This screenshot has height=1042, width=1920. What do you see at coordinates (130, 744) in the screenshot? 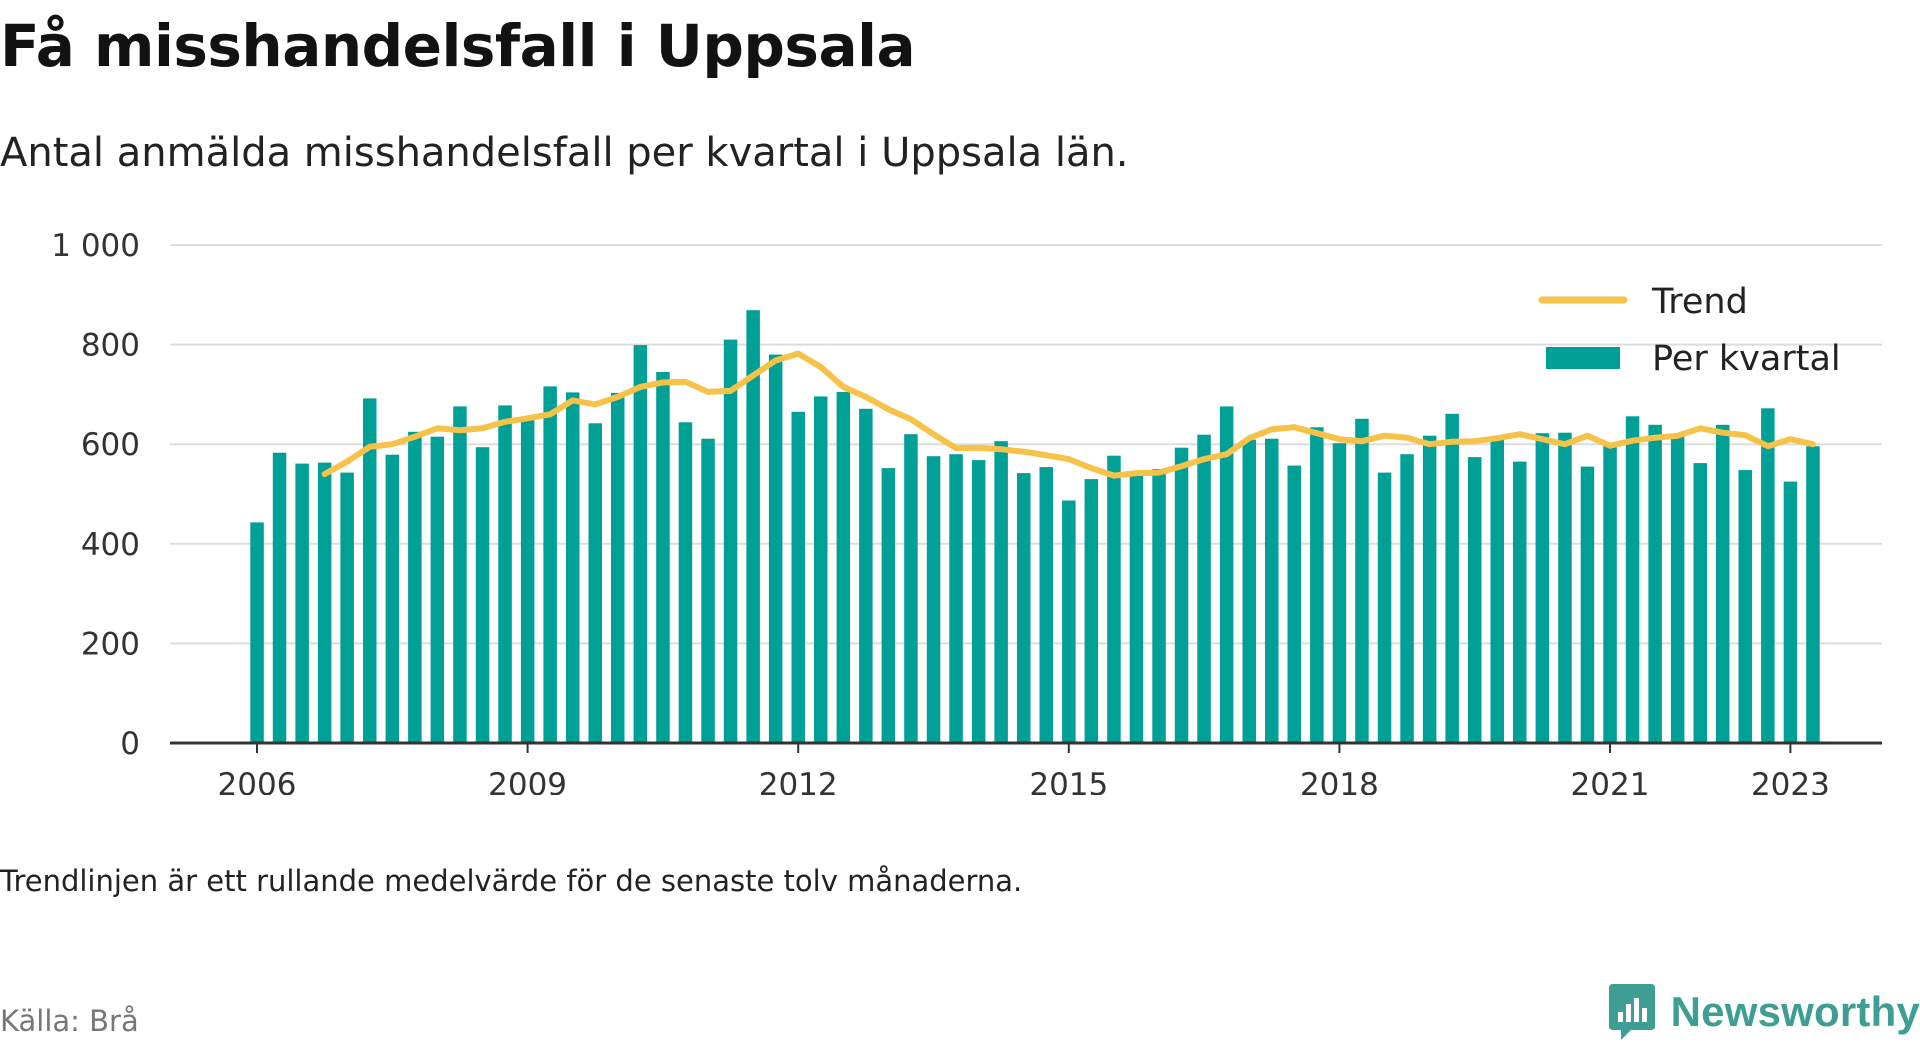
I see `y-tick-label: 0` at bounding box center [130, 744].